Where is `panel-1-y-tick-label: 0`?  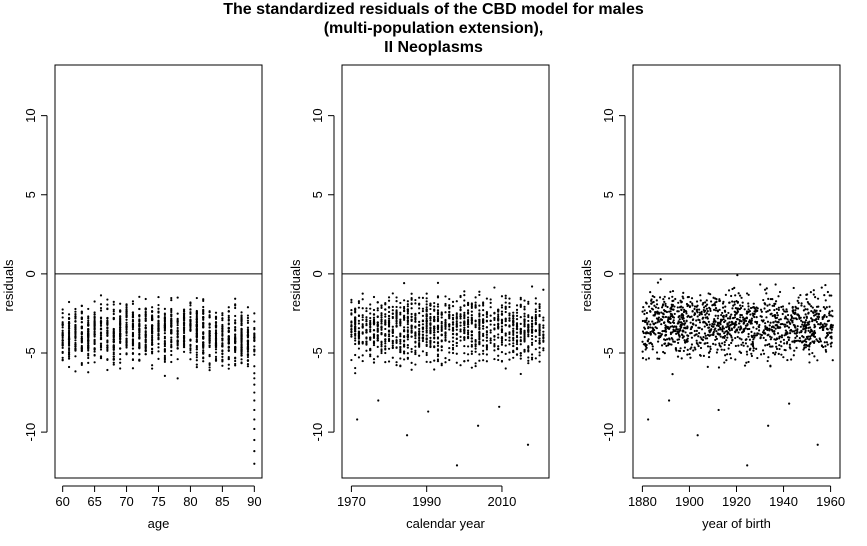 panel-1-y-tick-label: 0 is located at coordinates (30, 273).